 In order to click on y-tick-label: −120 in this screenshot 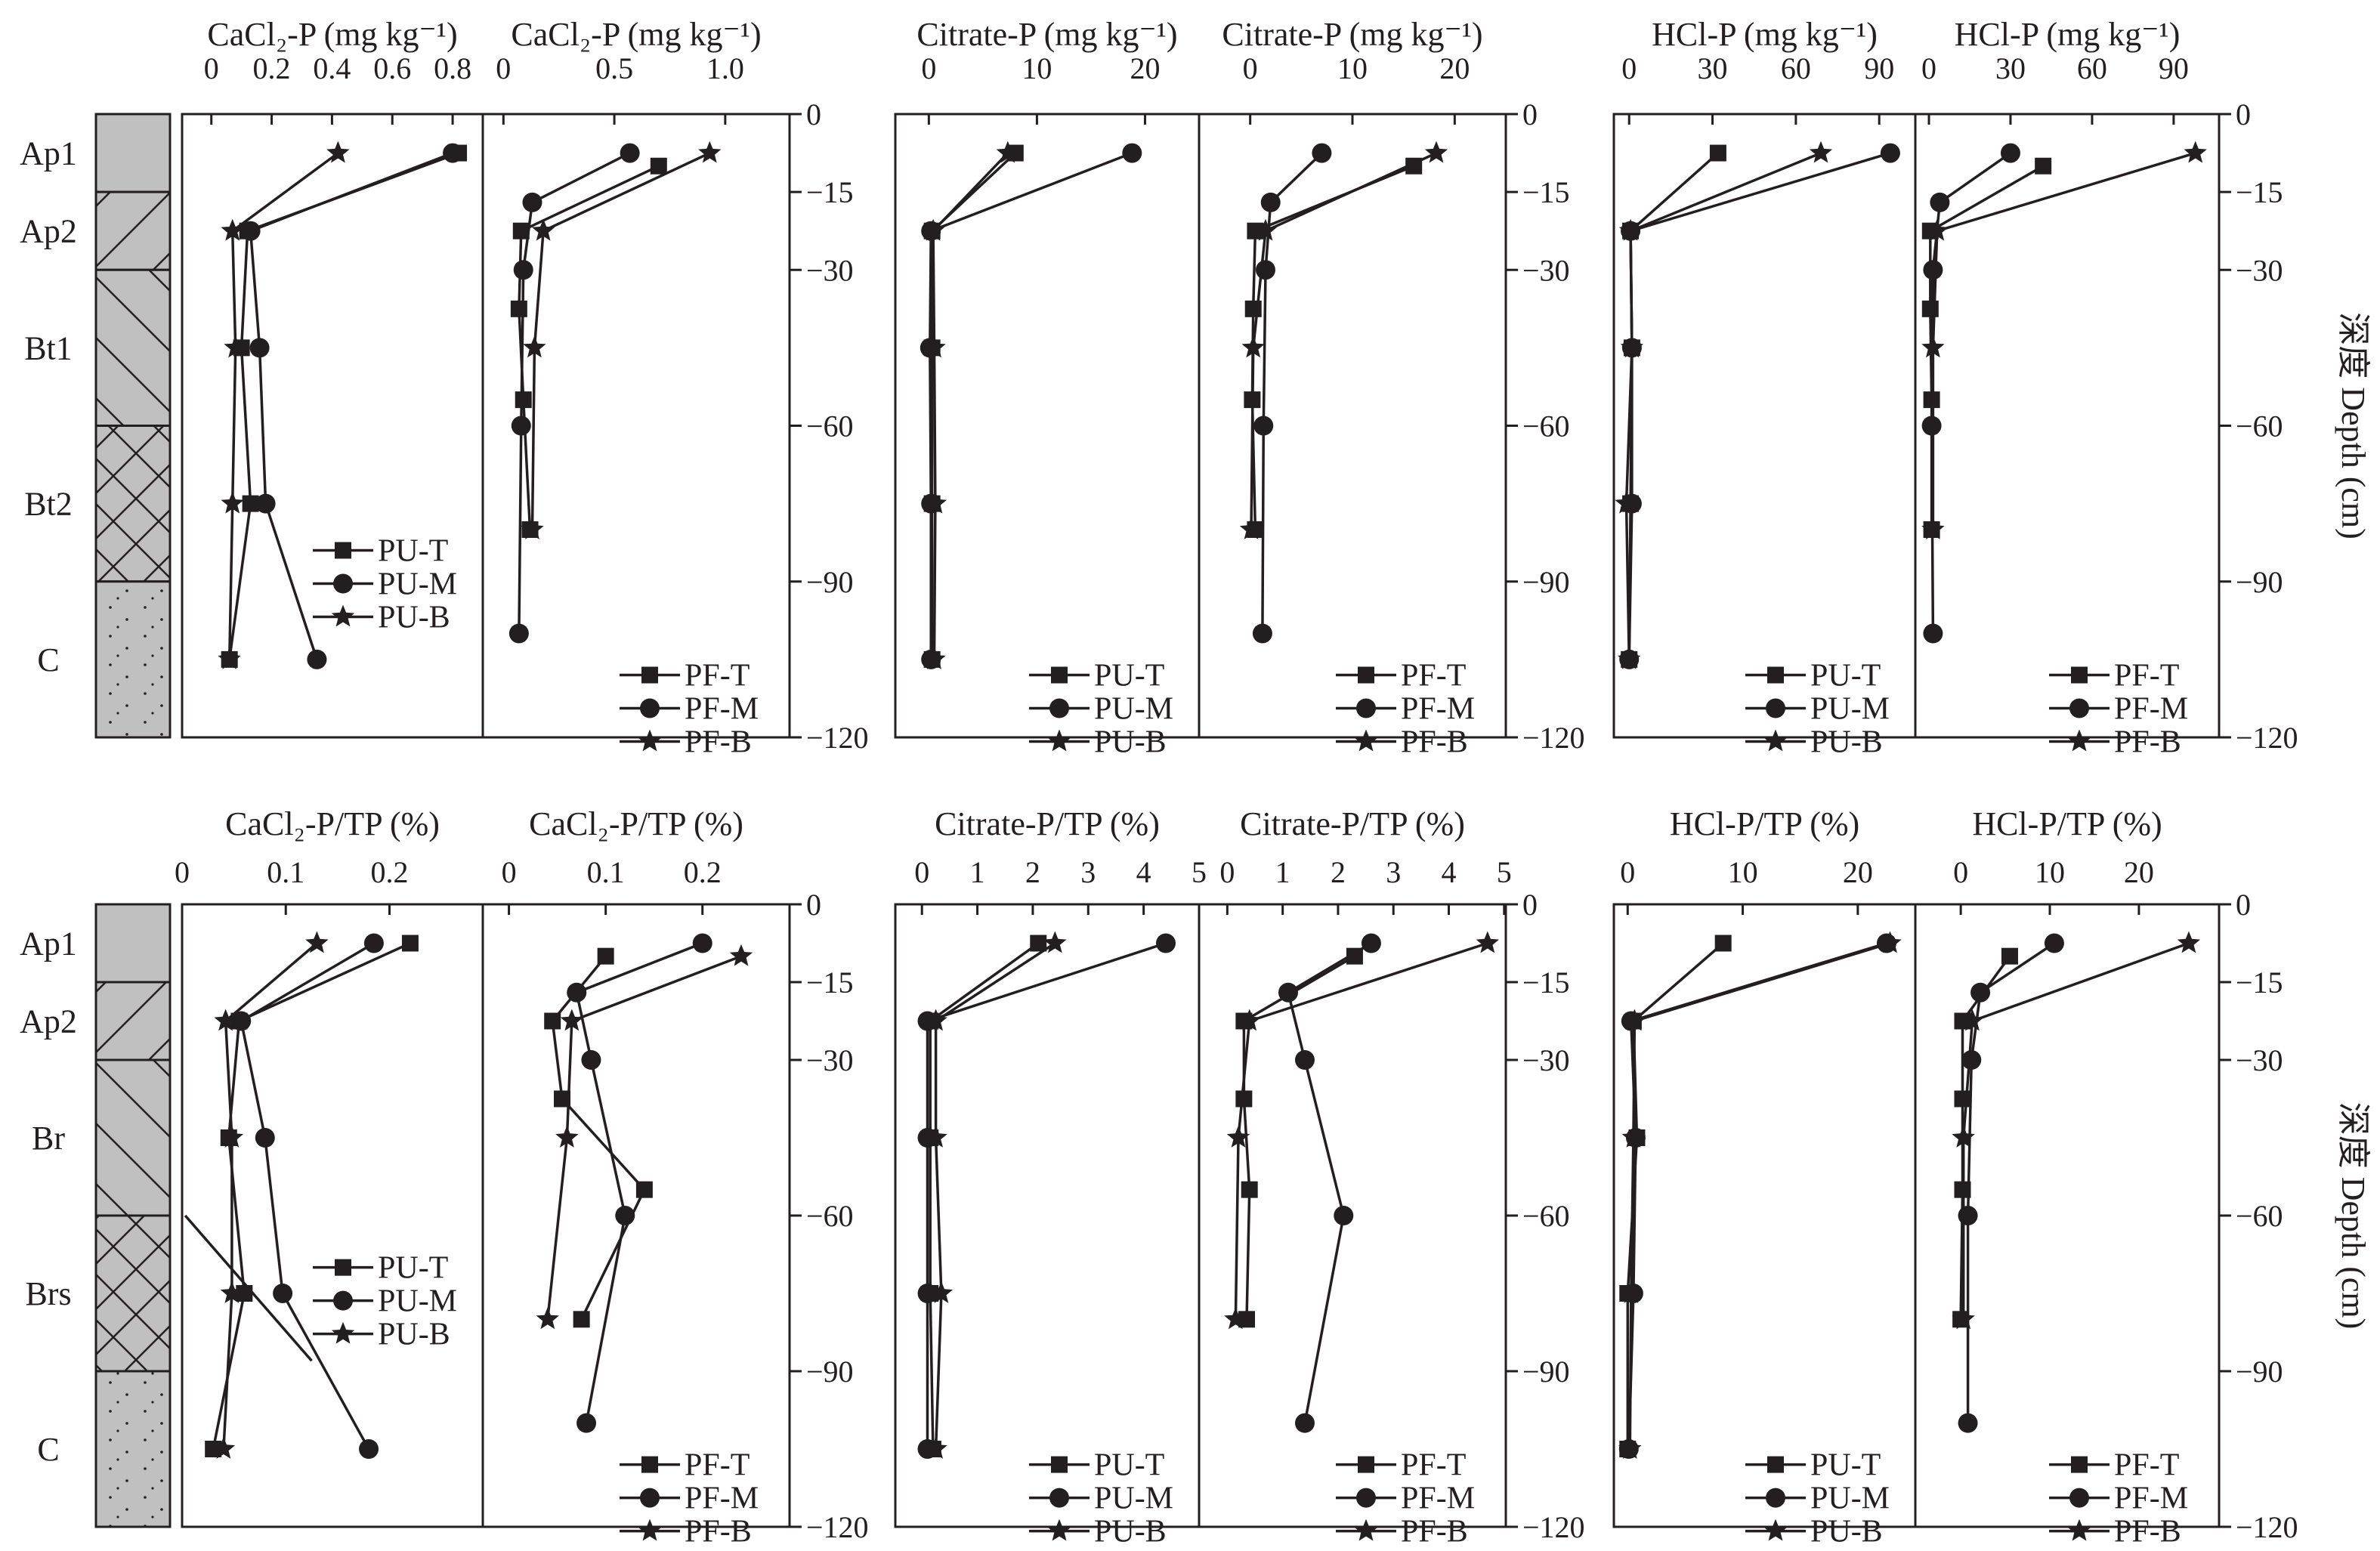, I will do `click(2267, 1527)`.